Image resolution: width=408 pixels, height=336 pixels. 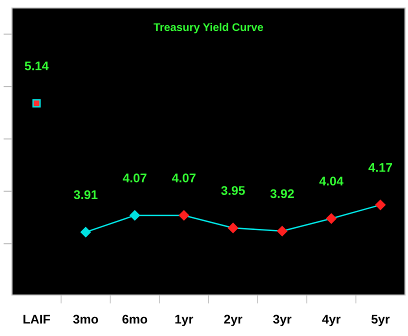 What do you see at coordinates (282, 193) in the screenshot?
I see `data-label: 3.92` at bounding box center [282, 193].